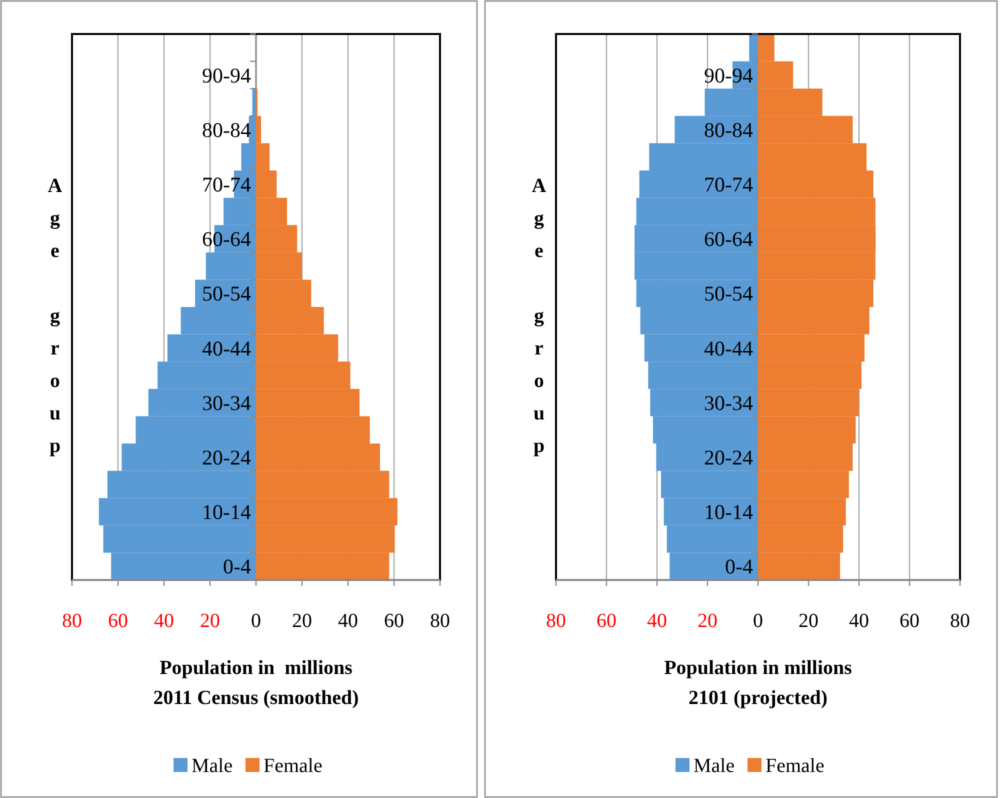  Describe the element at coordinates (758, 683) in the screenshot. I see `x-axis-title: Population in millions 2101 (projected)` at that location.